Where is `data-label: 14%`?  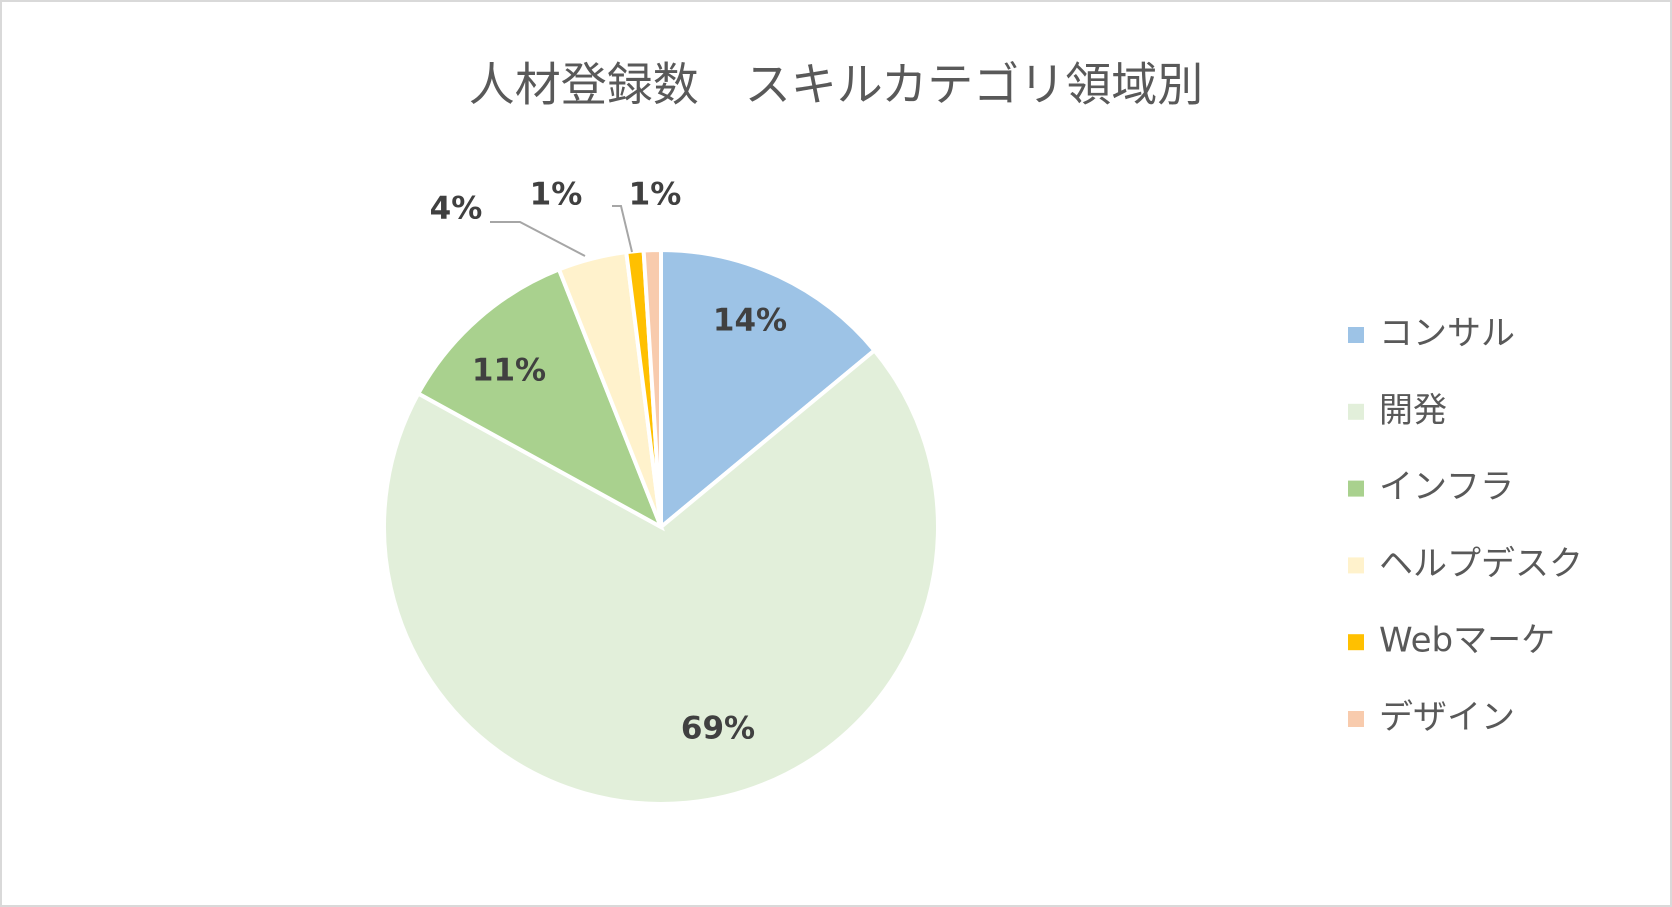 data-label: 14% is located at coordinates (750, 321).